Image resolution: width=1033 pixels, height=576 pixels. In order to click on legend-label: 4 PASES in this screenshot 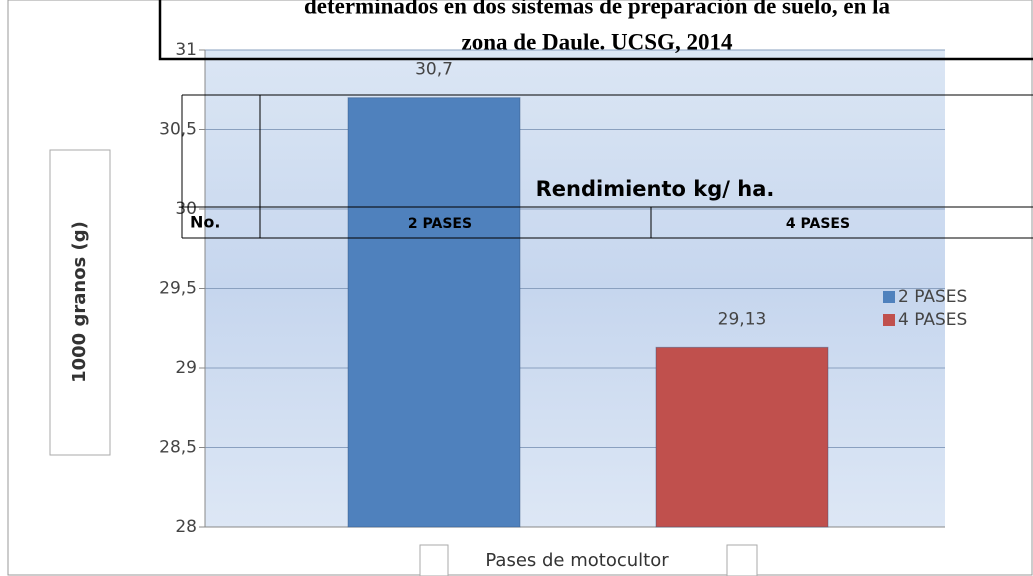, I will do `click(932, 320)`.